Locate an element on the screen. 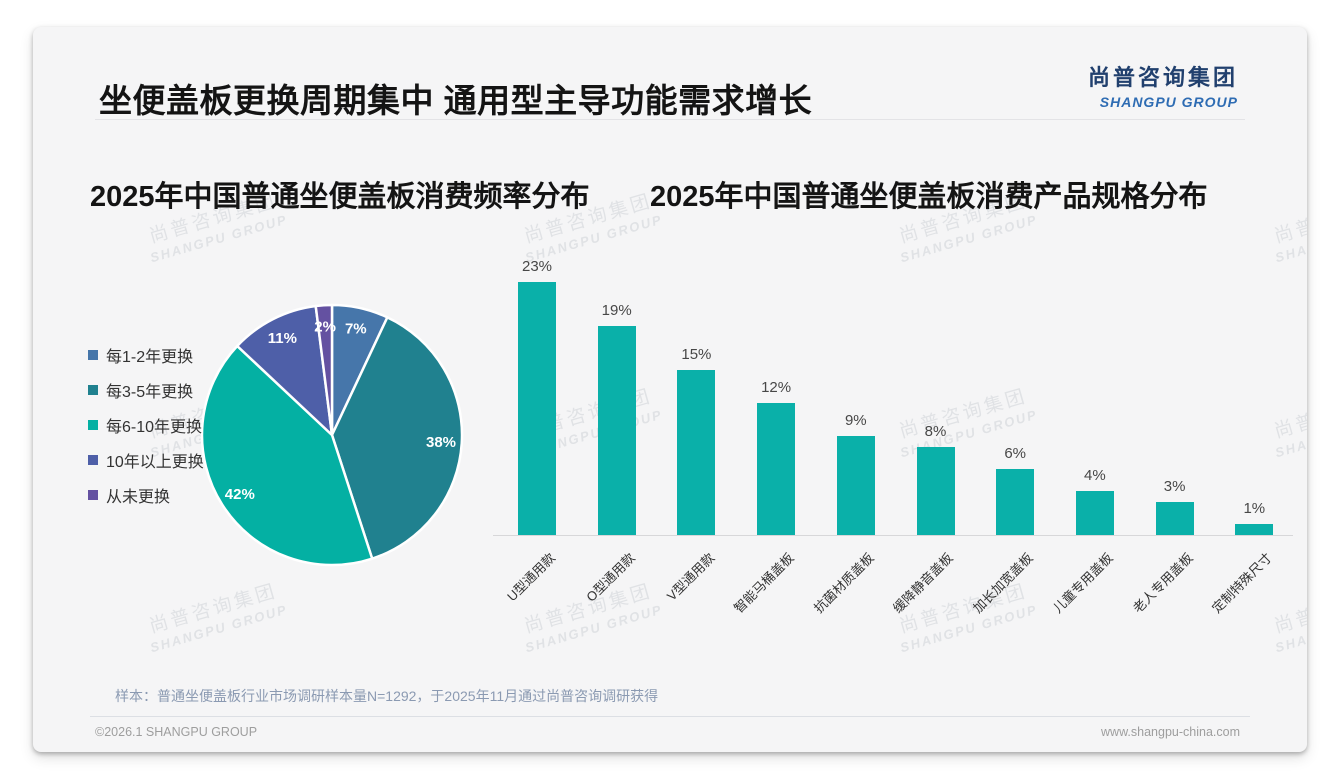 This screenshot has height=780, width=1340. legend-item: 10年以上更换 is located at coordinates (146, 460).